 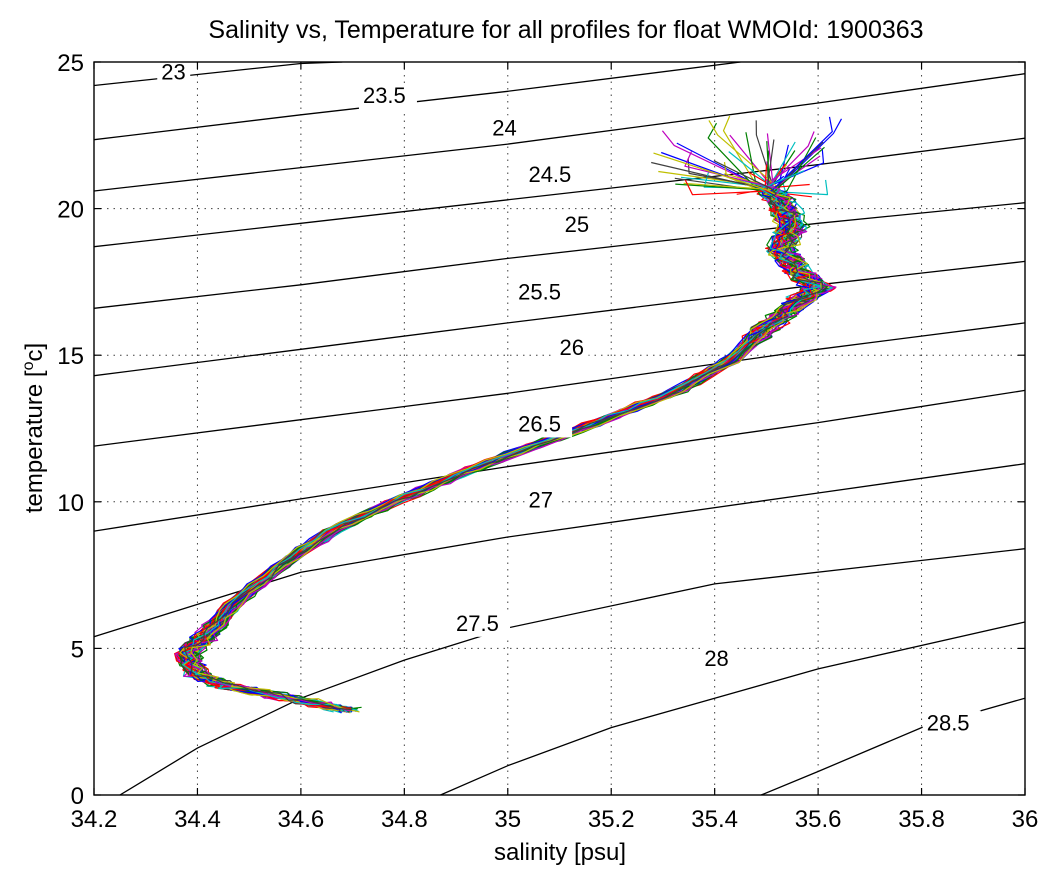 What do you see at coordinates (70, 356) in the screenshot?
I see `y-tick-label: 15` at bounding box center [70, 356].